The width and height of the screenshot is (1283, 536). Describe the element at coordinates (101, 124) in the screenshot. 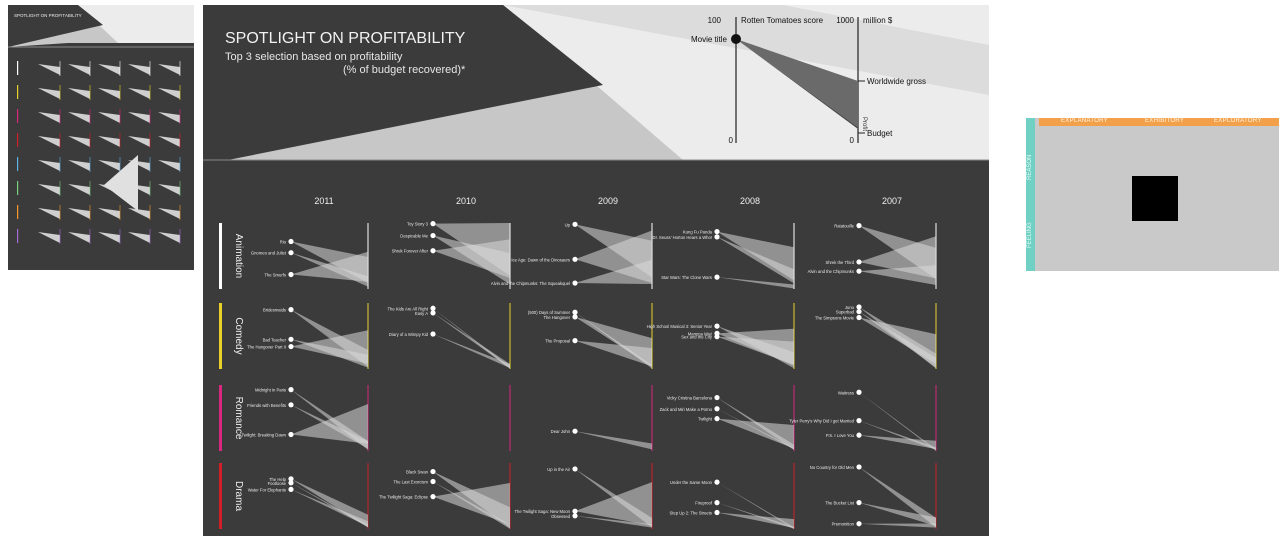

I see `poster-thumbnail-graphic: SPOTLIGHT ON PROFITABILITY` at that location.